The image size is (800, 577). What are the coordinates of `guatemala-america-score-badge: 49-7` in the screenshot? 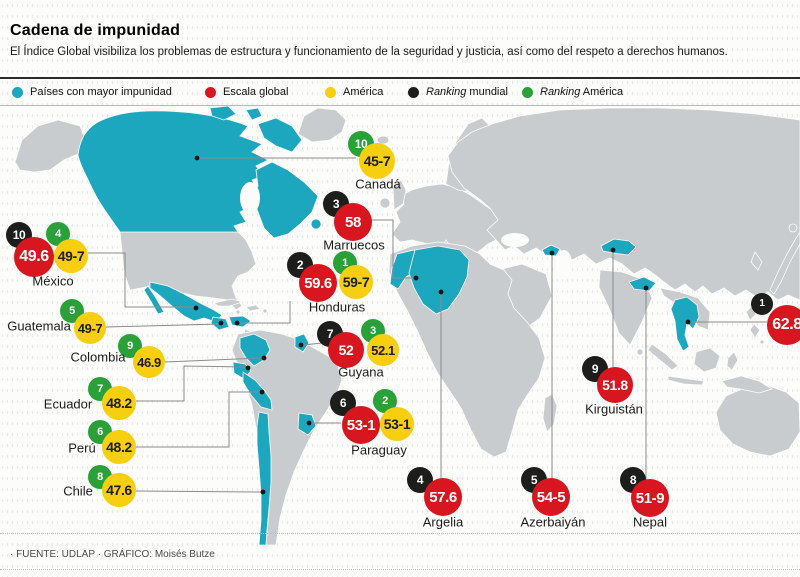 It's located at (90, 328).